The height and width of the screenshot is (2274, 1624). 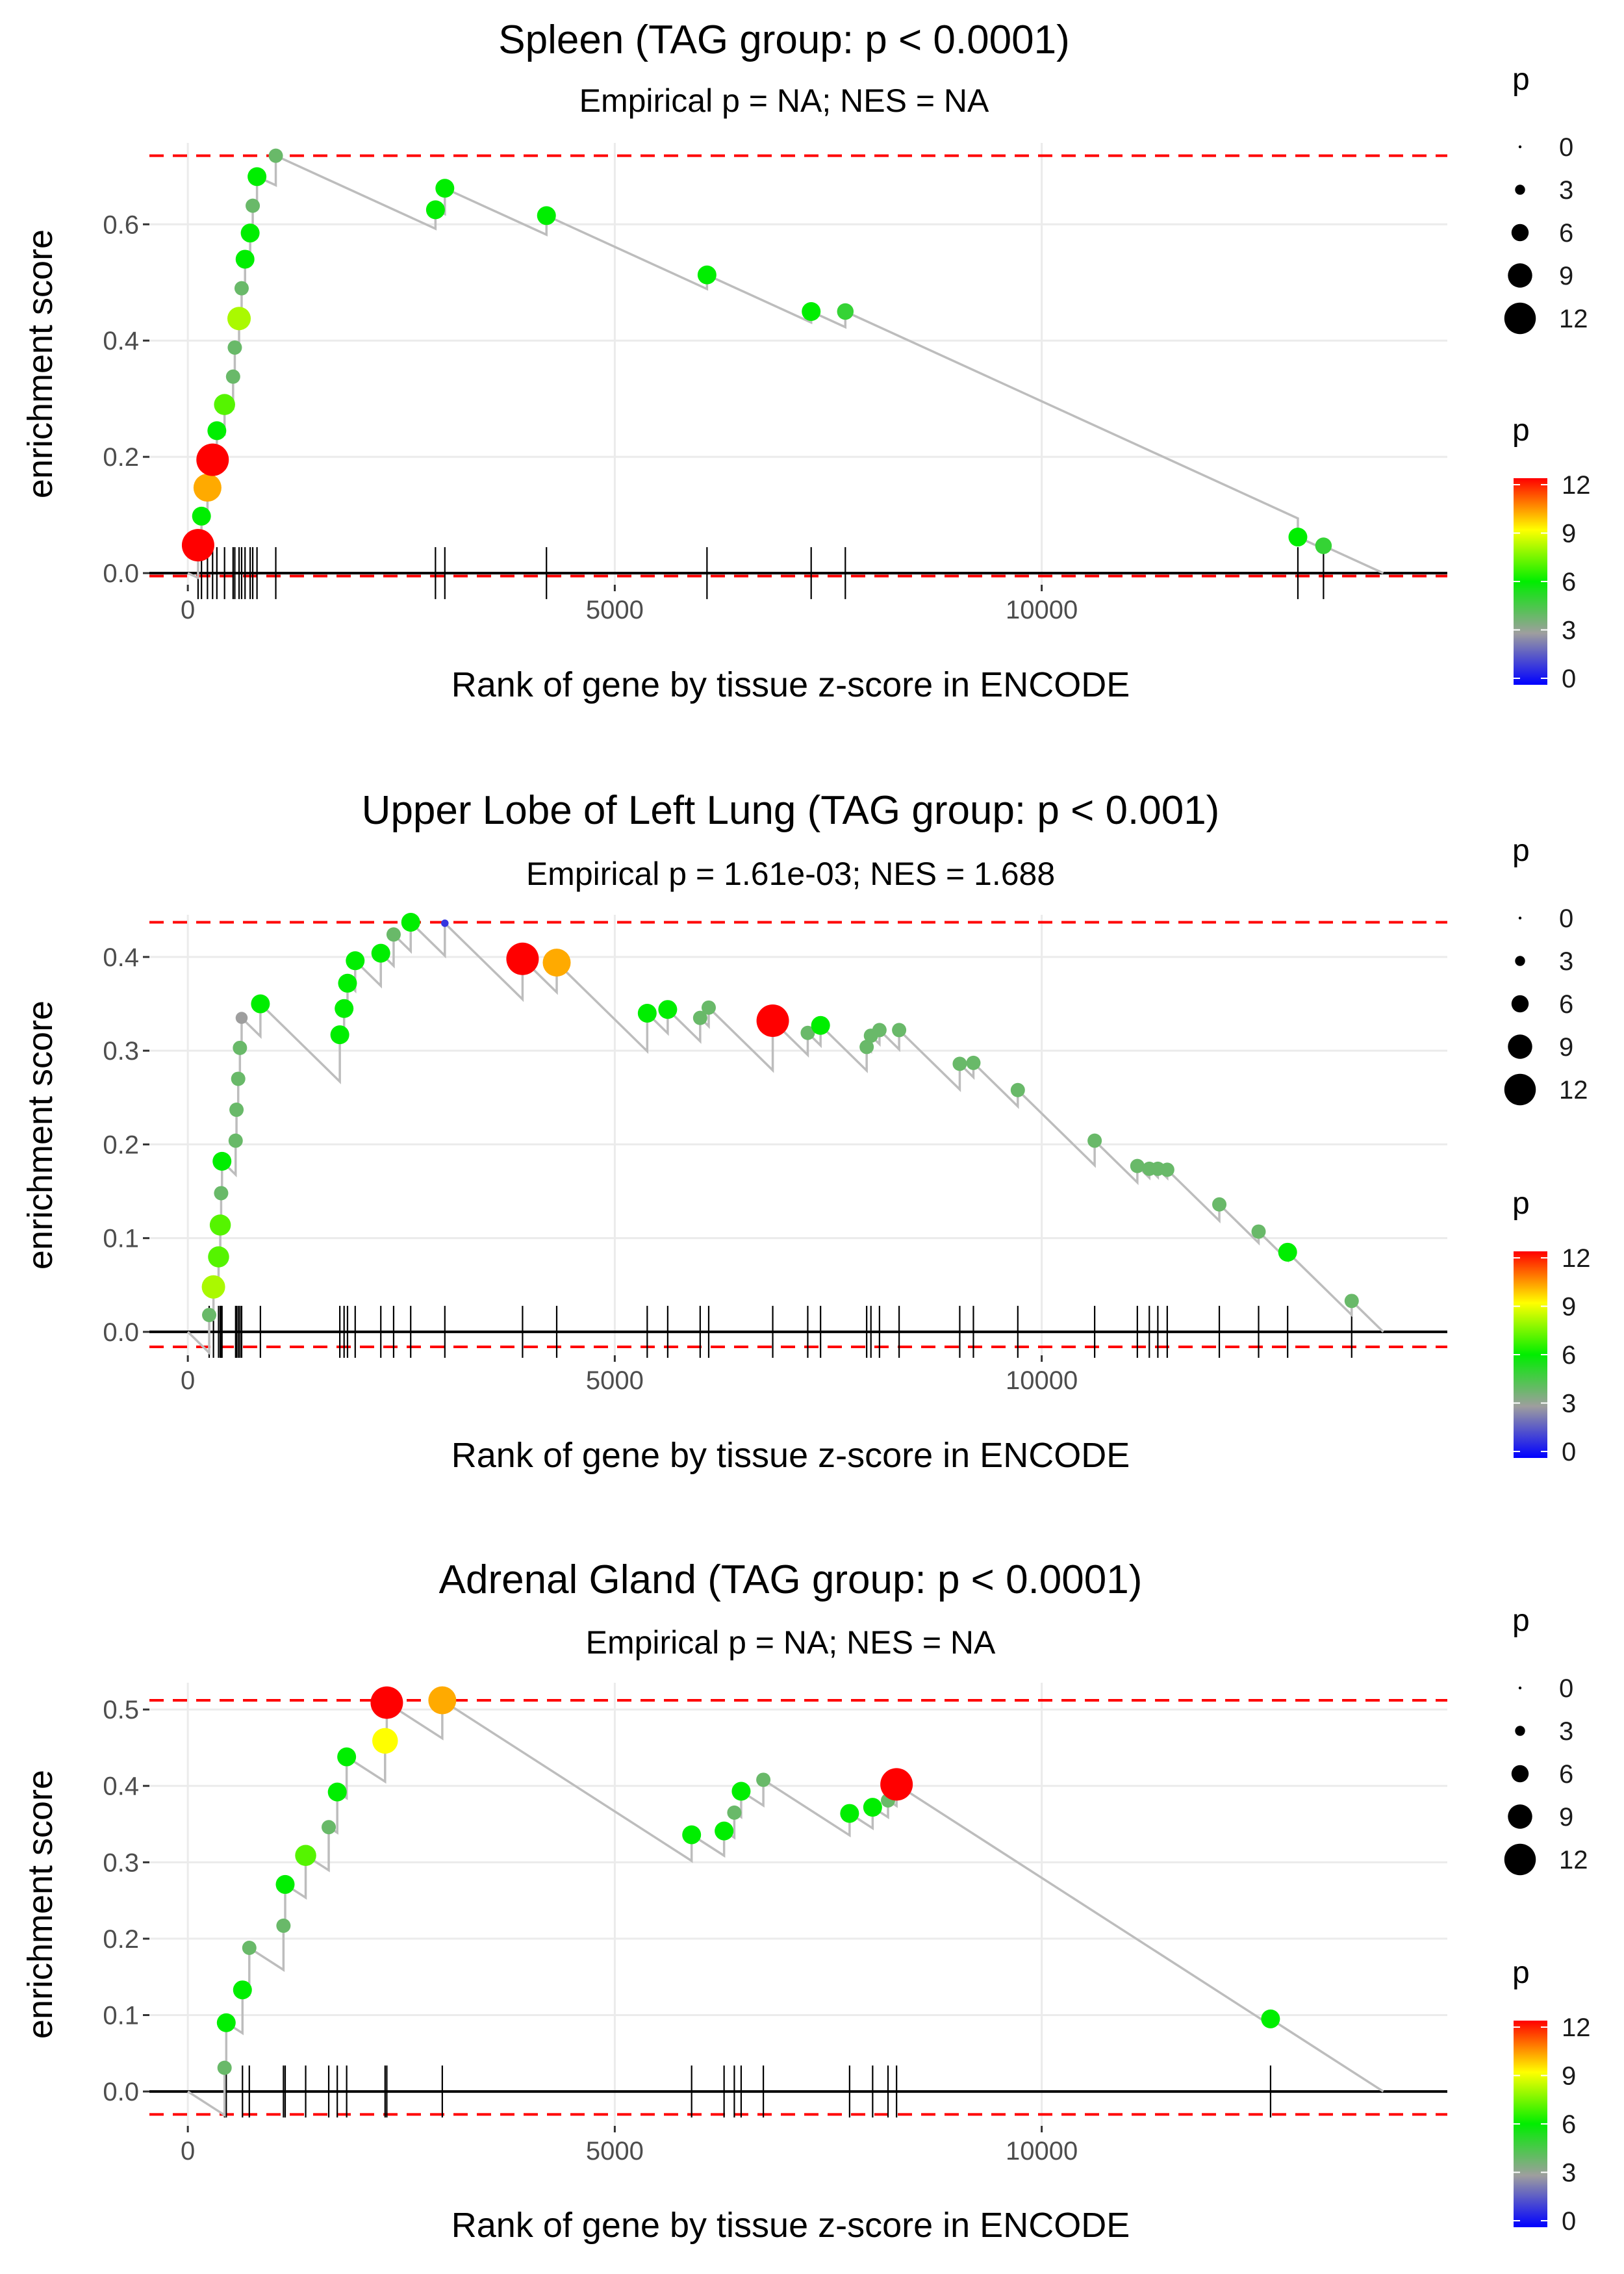 I want to click on y-axis-title: enrichment score, so click(x=40, y=1904).